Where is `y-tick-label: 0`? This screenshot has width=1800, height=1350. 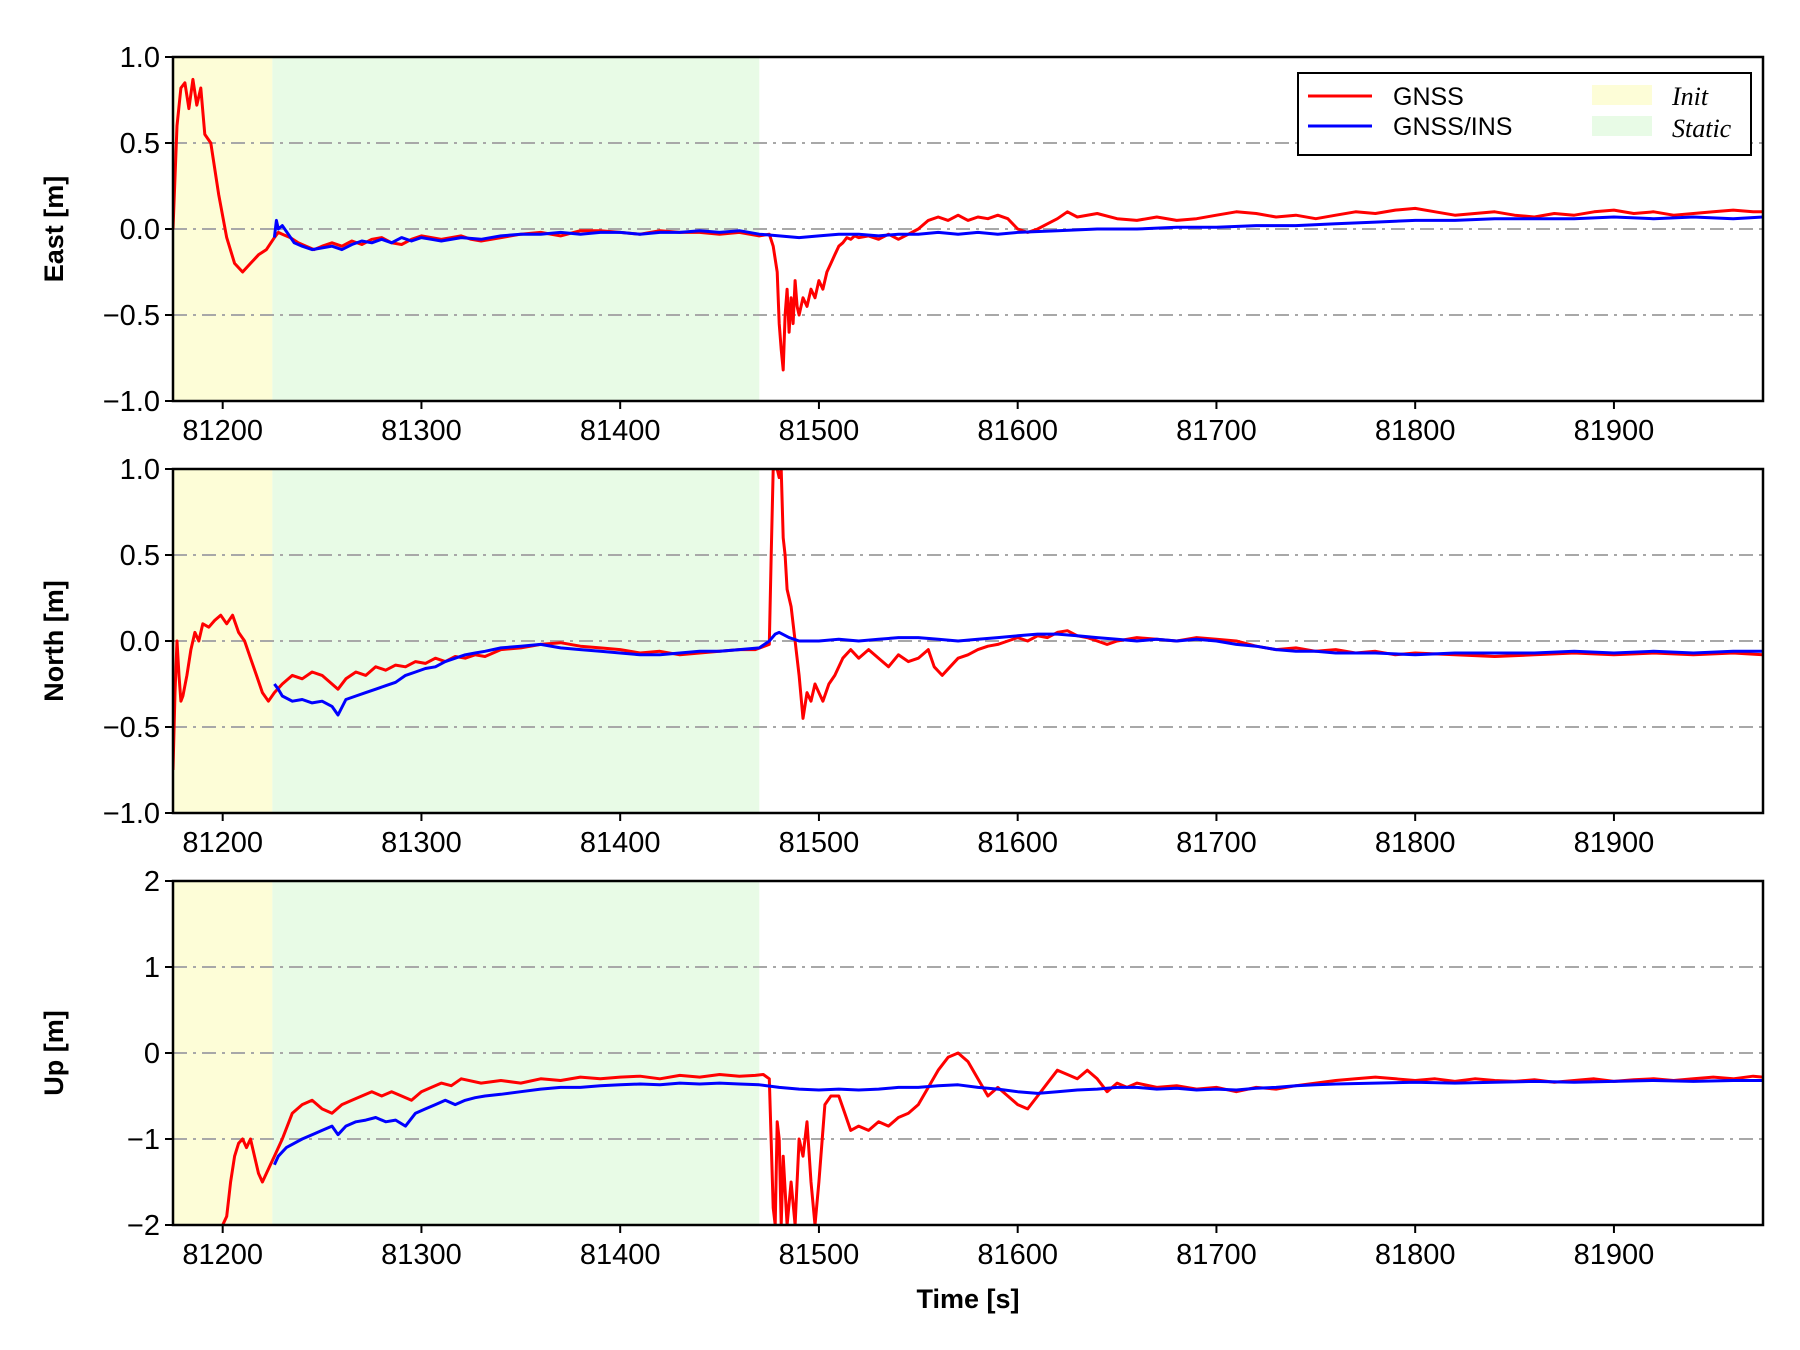 y-tick-label: 0 is located at coordinates (152, 1054).